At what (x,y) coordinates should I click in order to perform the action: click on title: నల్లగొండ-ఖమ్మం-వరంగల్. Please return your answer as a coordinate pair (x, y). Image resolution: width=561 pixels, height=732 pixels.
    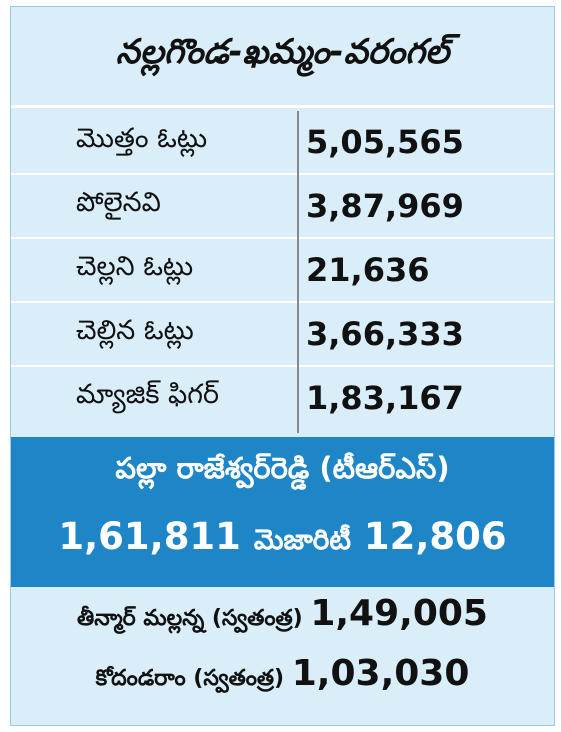
    Looking at the image, I should click on (282, 57).